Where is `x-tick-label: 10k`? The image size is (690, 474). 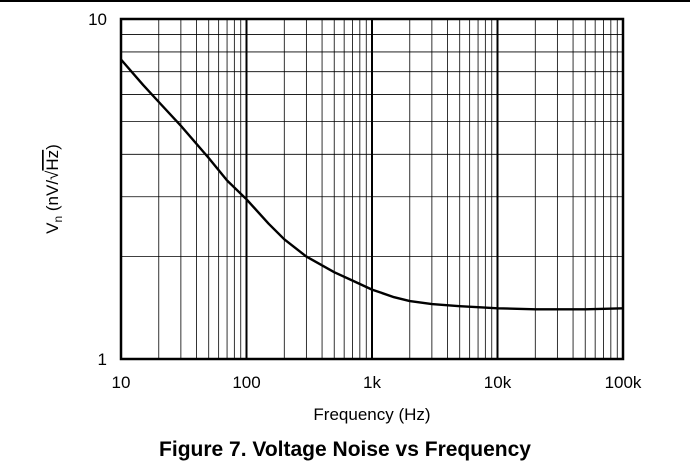 x-tick-label: 10k is located at coordinates (498, 382).